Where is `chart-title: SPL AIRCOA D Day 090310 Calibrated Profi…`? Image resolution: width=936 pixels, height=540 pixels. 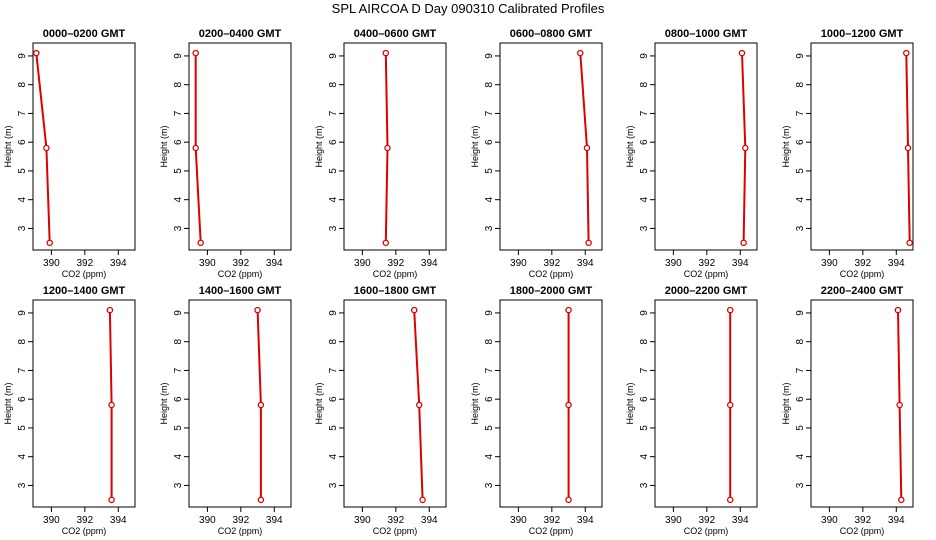 chart-title: SPL AIRCOA D Day 090310 Calibrated Profi… is located at coordinates (468, 8).